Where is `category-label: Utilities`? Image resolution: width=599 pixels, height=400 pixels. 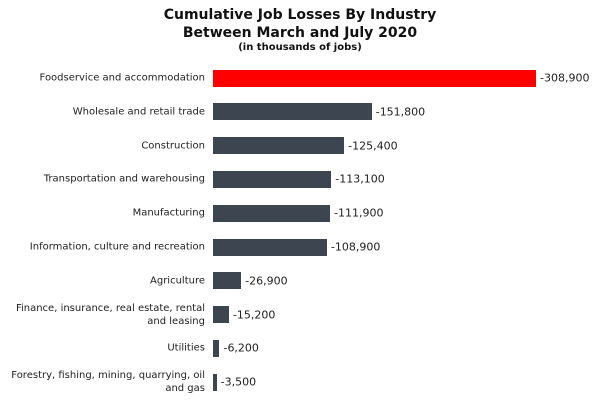 category-label: Utilities is located at coordinates (186, 348).